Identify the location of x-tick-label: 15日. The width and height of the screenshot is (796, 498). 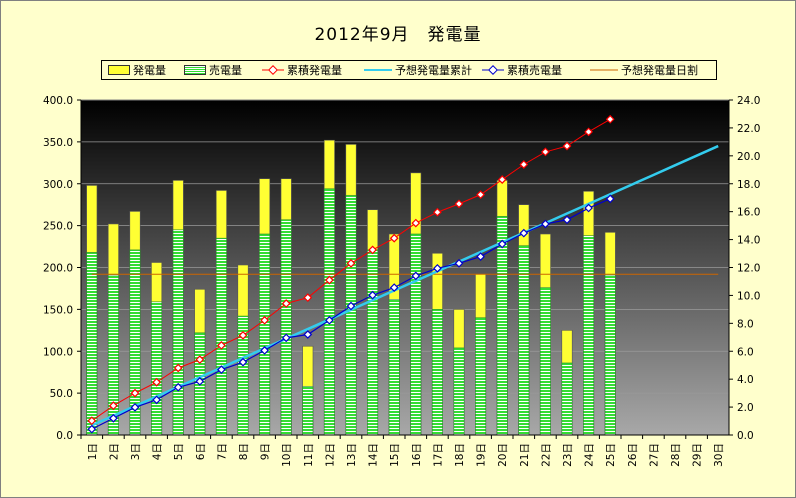
(395, 455).